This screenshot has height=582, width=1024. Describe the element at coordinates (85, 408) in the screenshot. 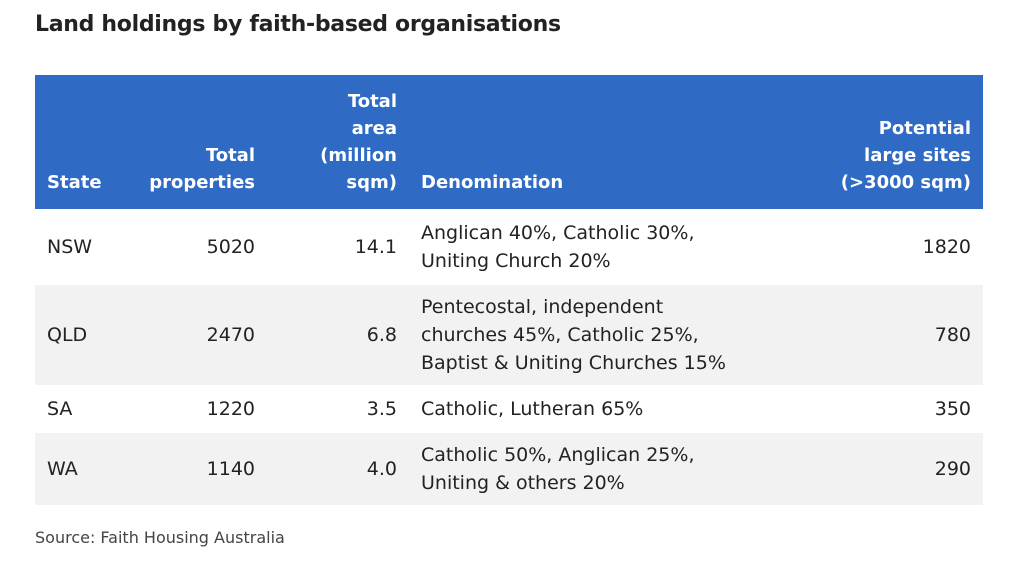

I see `cell-state: SA` at that location.